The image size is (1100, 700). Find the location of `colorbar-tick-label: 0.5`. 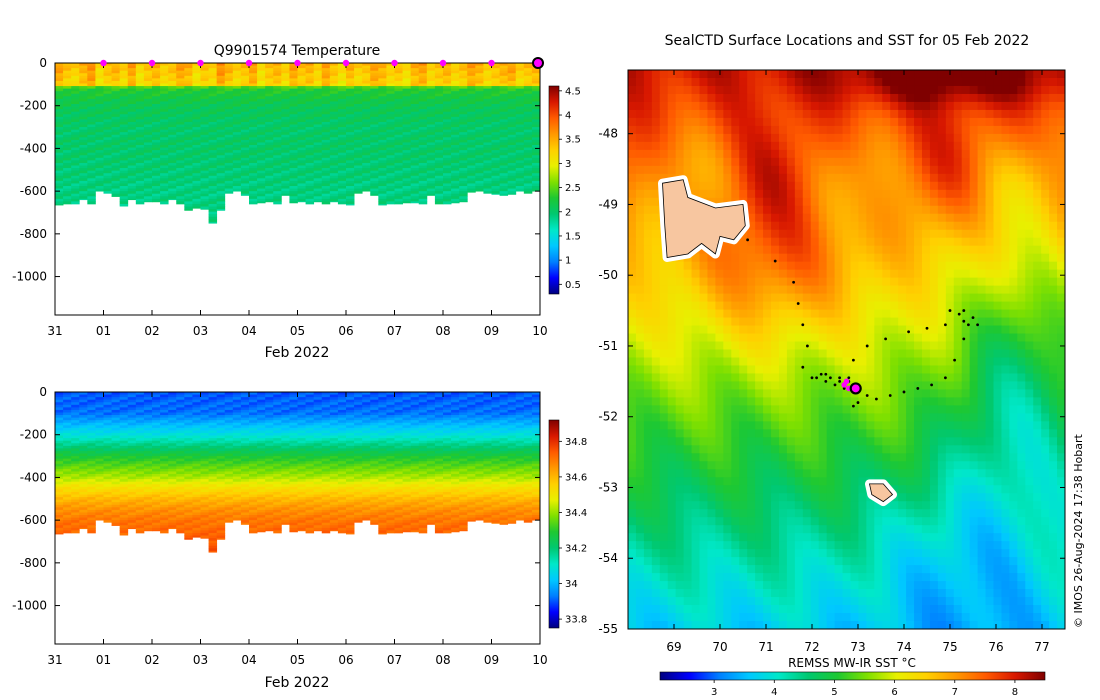

colorbar-tick-label: 0.5 is located at coordinates (573, 285).